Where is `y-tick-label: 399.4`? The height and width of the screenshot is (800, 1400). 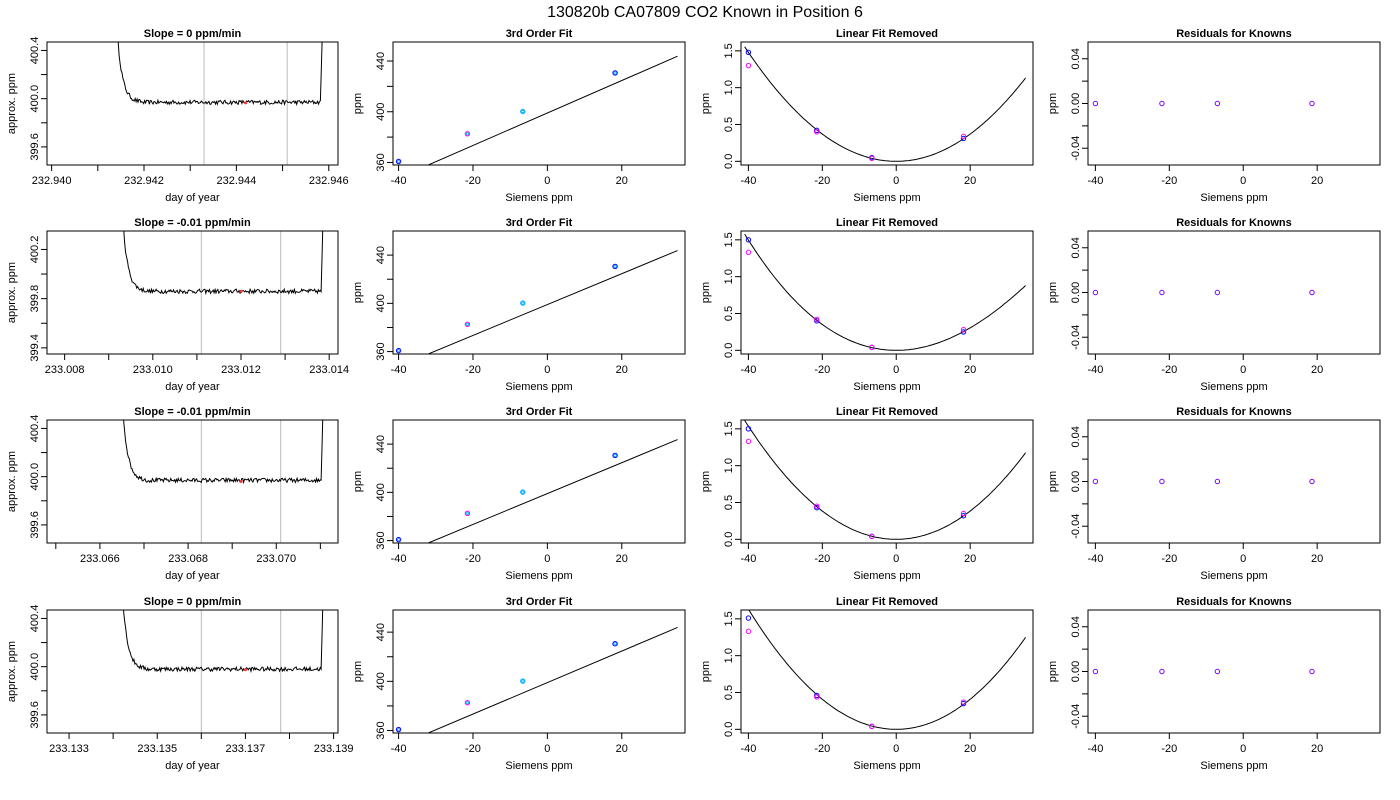
y-tick-label: 399.4 is located at coordinates (35, 348).